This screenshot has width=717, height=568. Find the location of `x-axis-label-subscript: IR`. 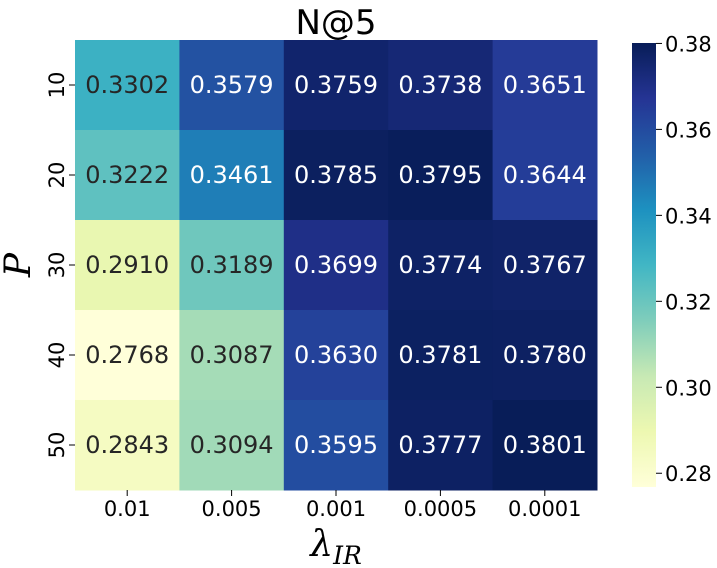

x-axis-label-subscript: IR is located at coordinates (347, 554).